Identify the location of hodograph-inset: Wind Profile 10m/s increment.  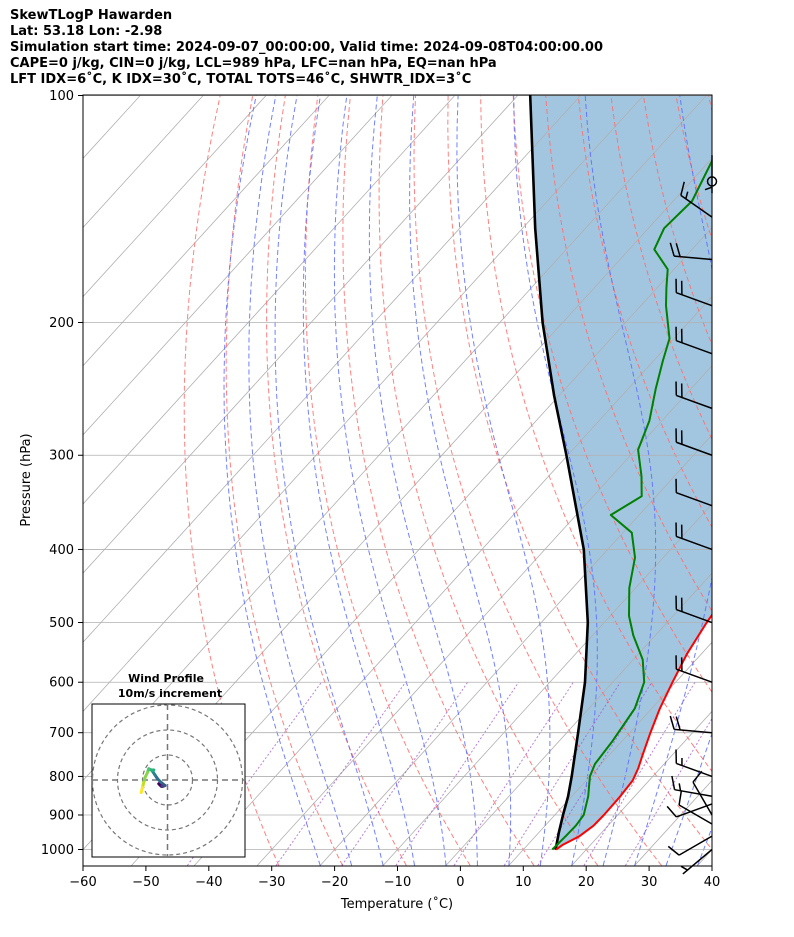
(168, 765).